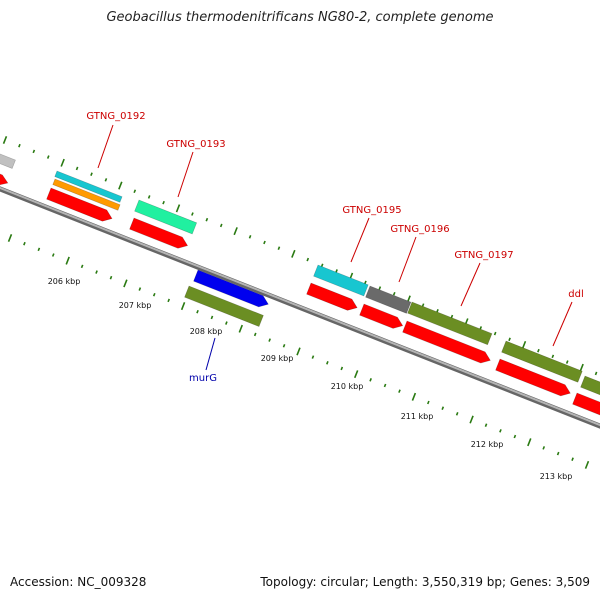 The width and height of the screenshot is (600, 600). Describe the element at coordinates (332, 296) in the screenshot. I see `feature-gtng0195-cds` at that location.